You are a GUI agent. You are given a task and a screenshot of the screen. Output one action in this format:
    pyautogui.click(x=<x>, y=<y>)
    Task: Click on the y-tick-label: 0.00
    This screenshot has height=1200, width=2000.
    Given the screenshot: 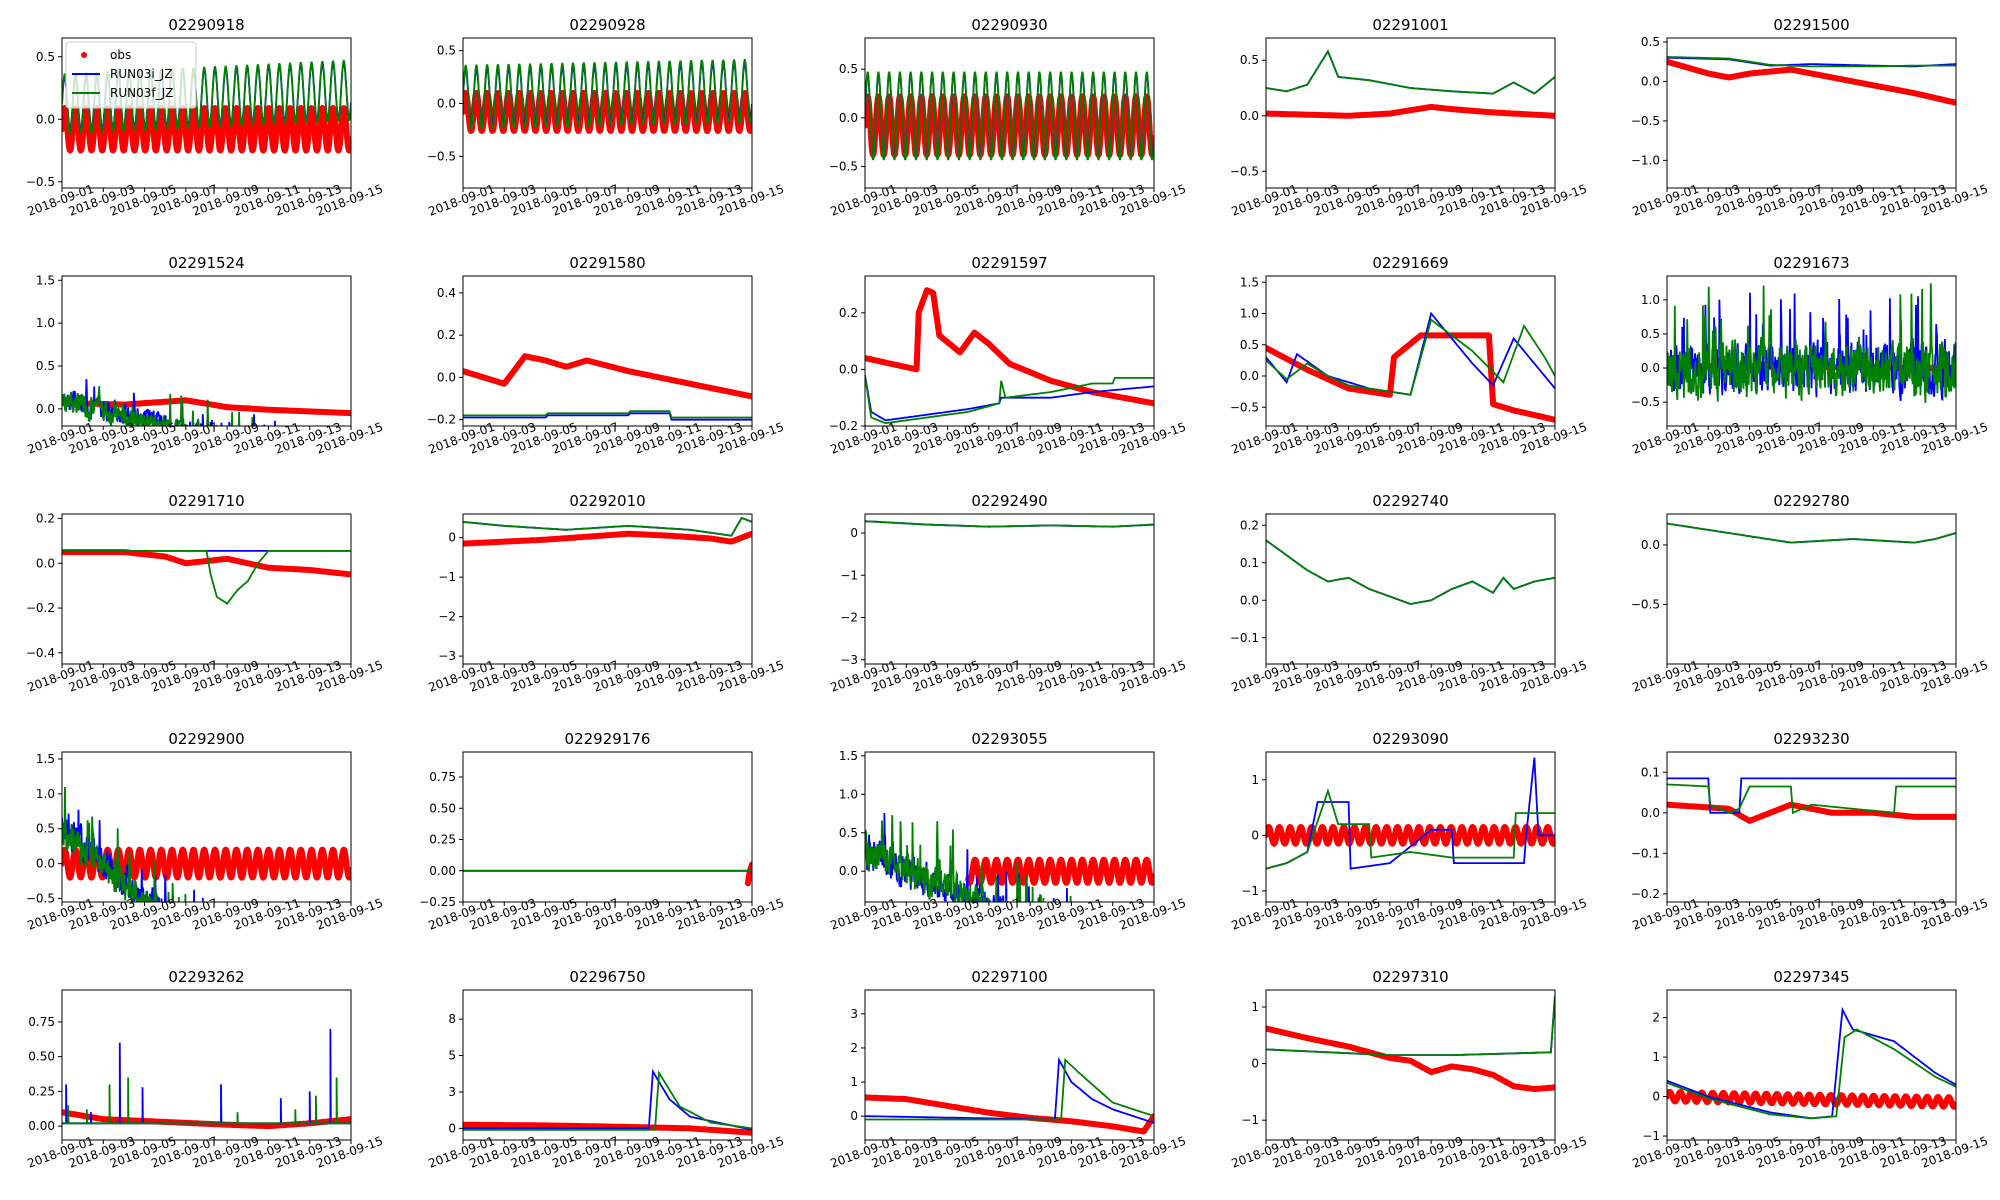 What is the action you would take?
    pyautogui.click(x=442, y=871)
    